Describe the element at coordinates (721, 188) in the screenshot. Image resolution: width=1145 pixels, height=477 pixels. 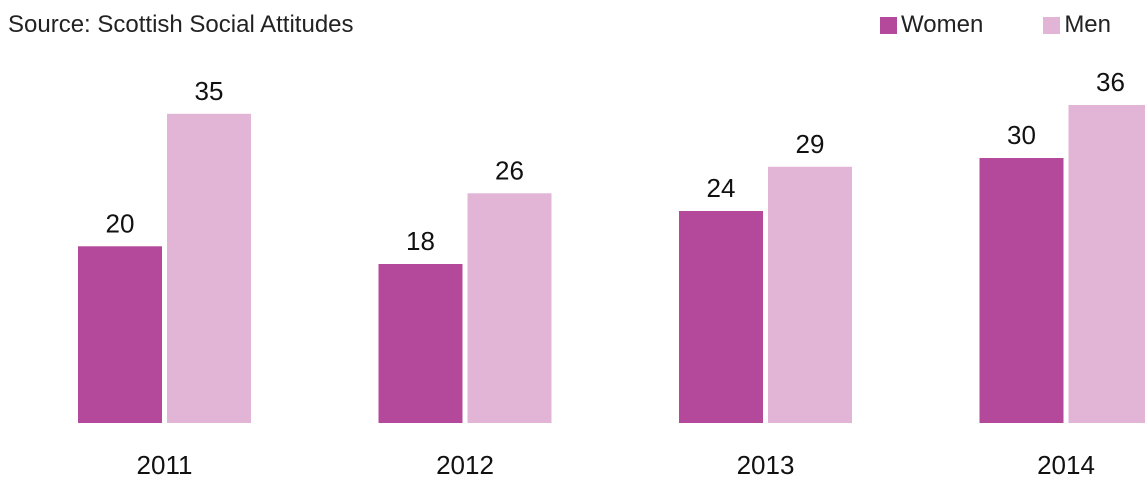
I see `data-label-women-2013: 24` at that location.